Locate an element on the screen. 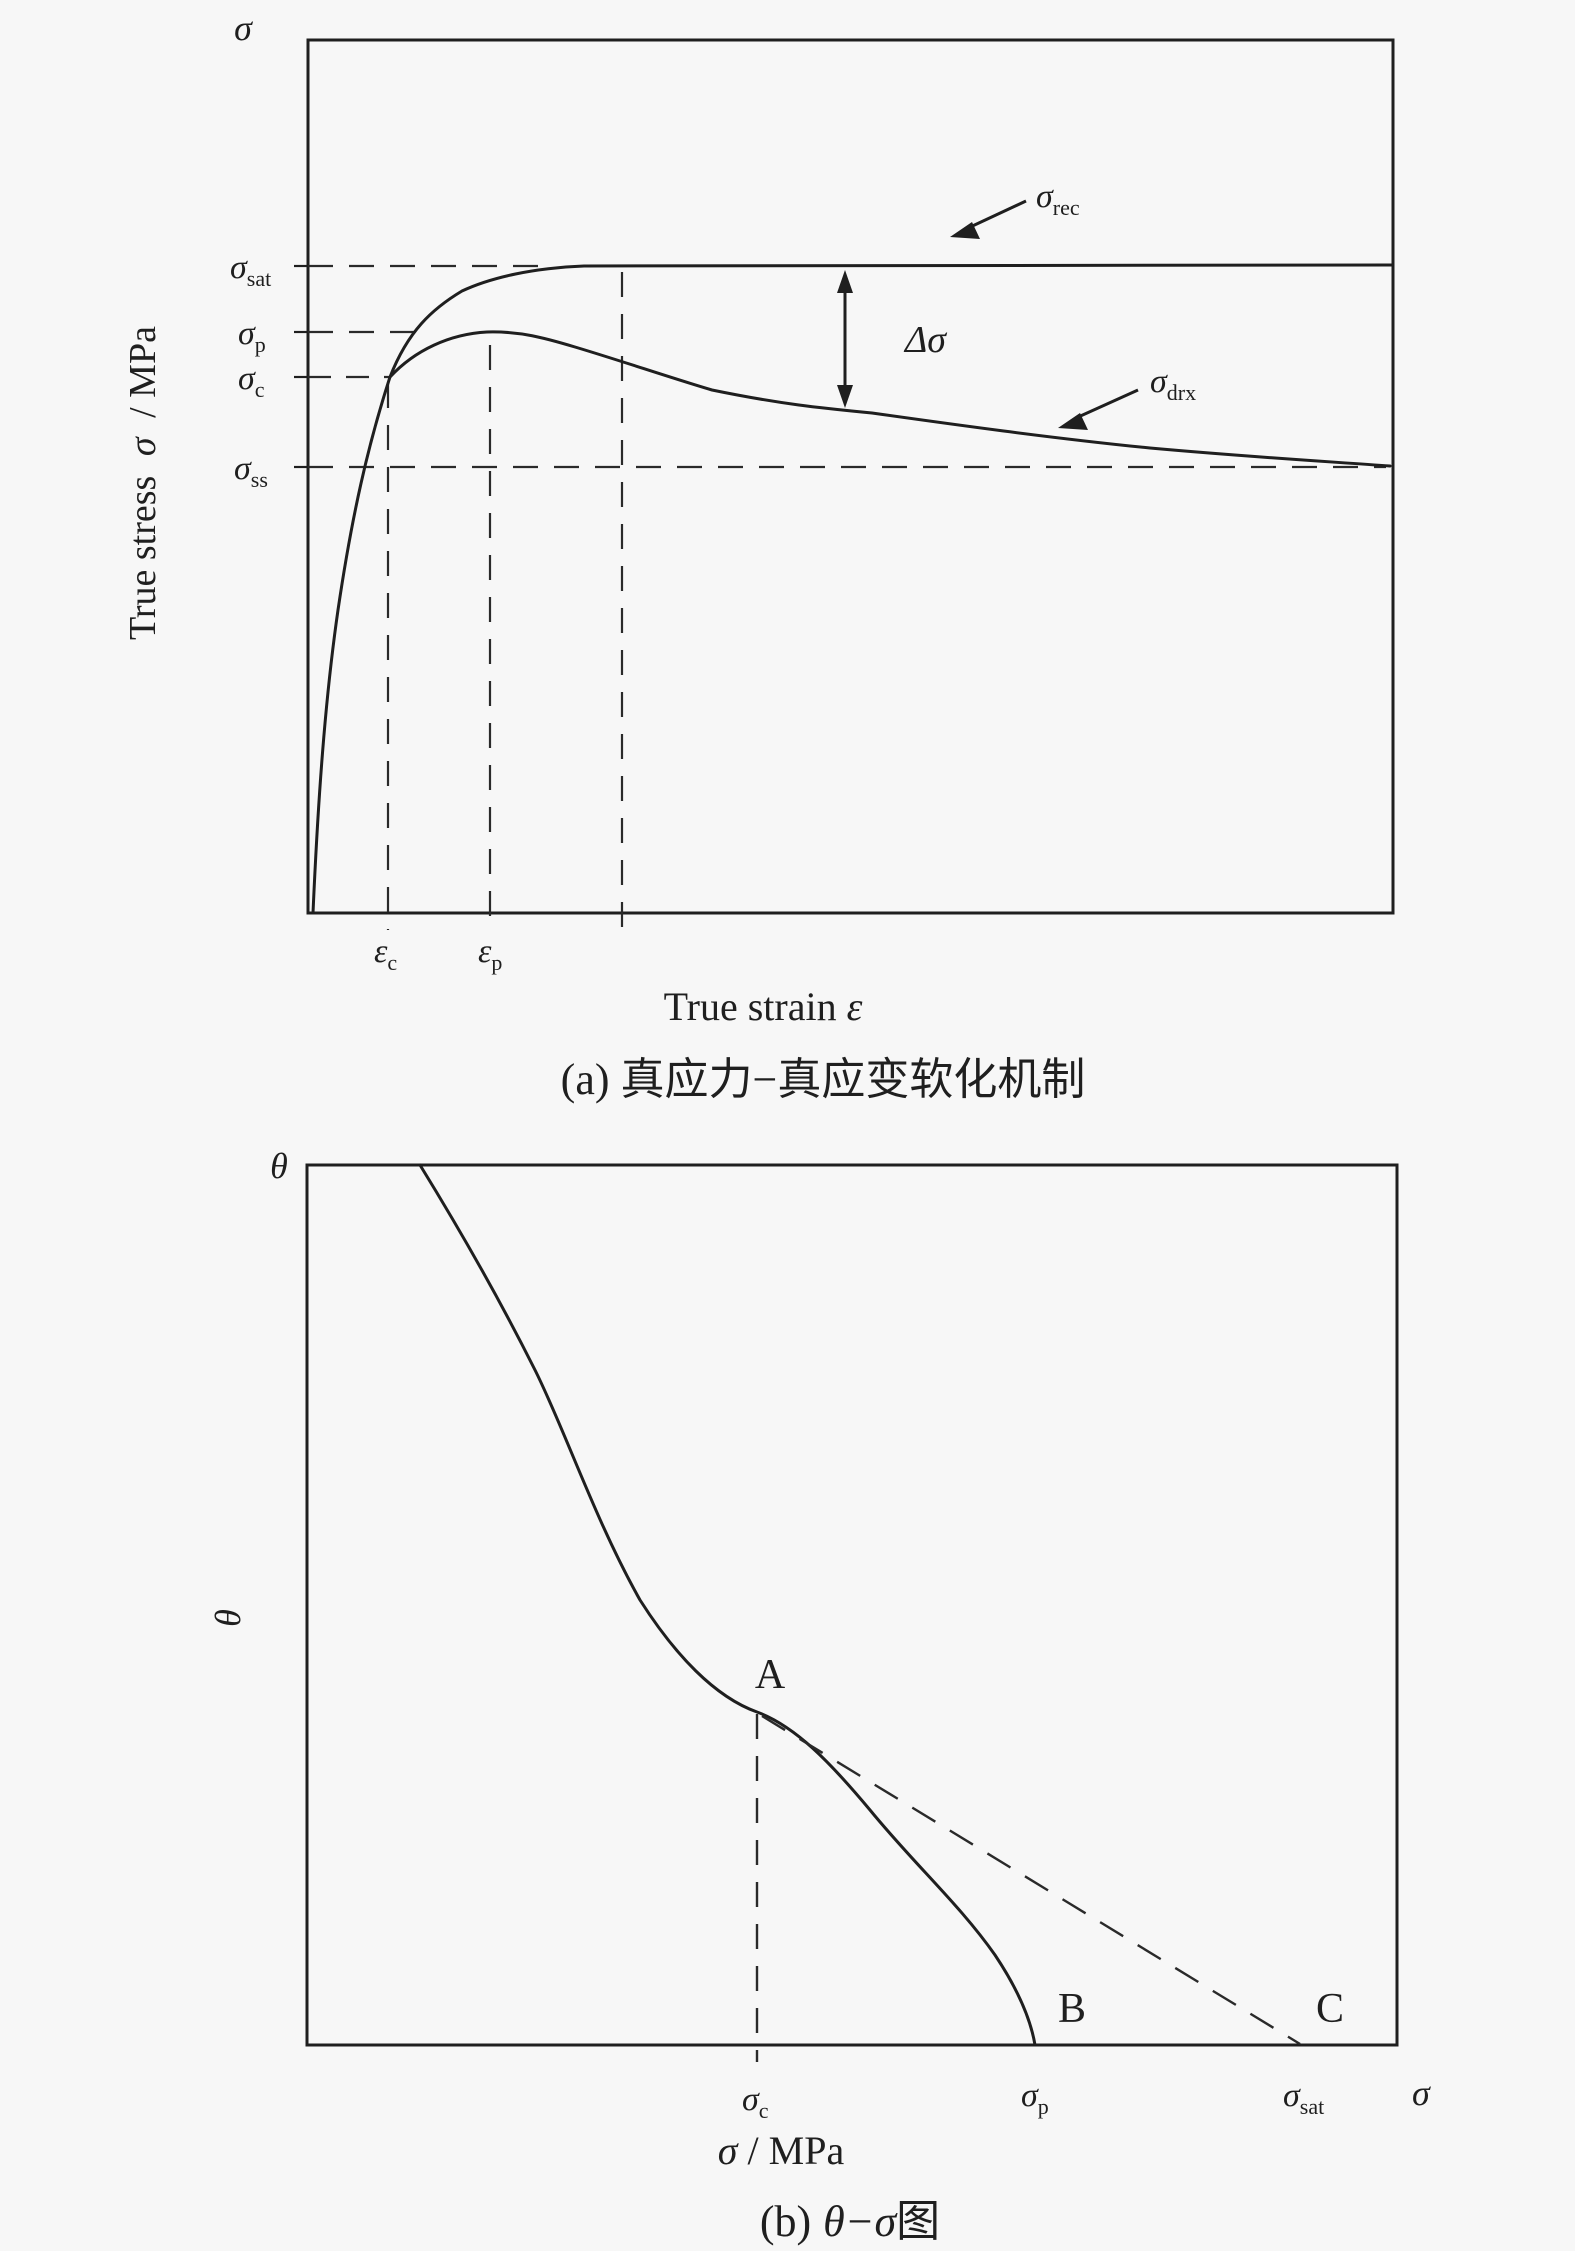  sigma-drx-pointer is located at coordinates (1098, 409).